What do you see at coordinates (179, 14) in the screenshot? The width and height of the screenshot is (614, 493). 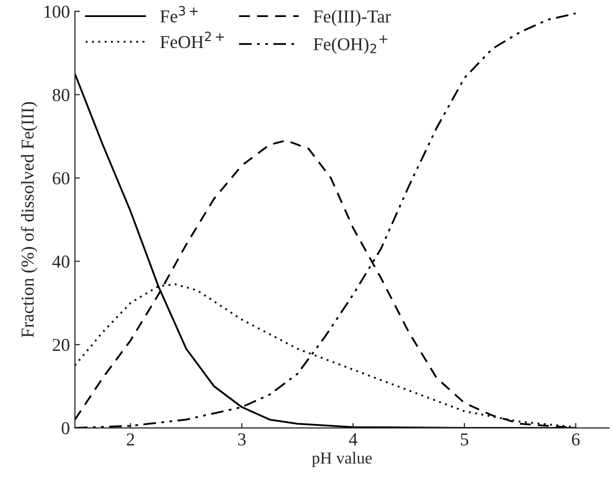 I see `legend-label: Fe$^{3+}$` at bounding box center [179, 14].